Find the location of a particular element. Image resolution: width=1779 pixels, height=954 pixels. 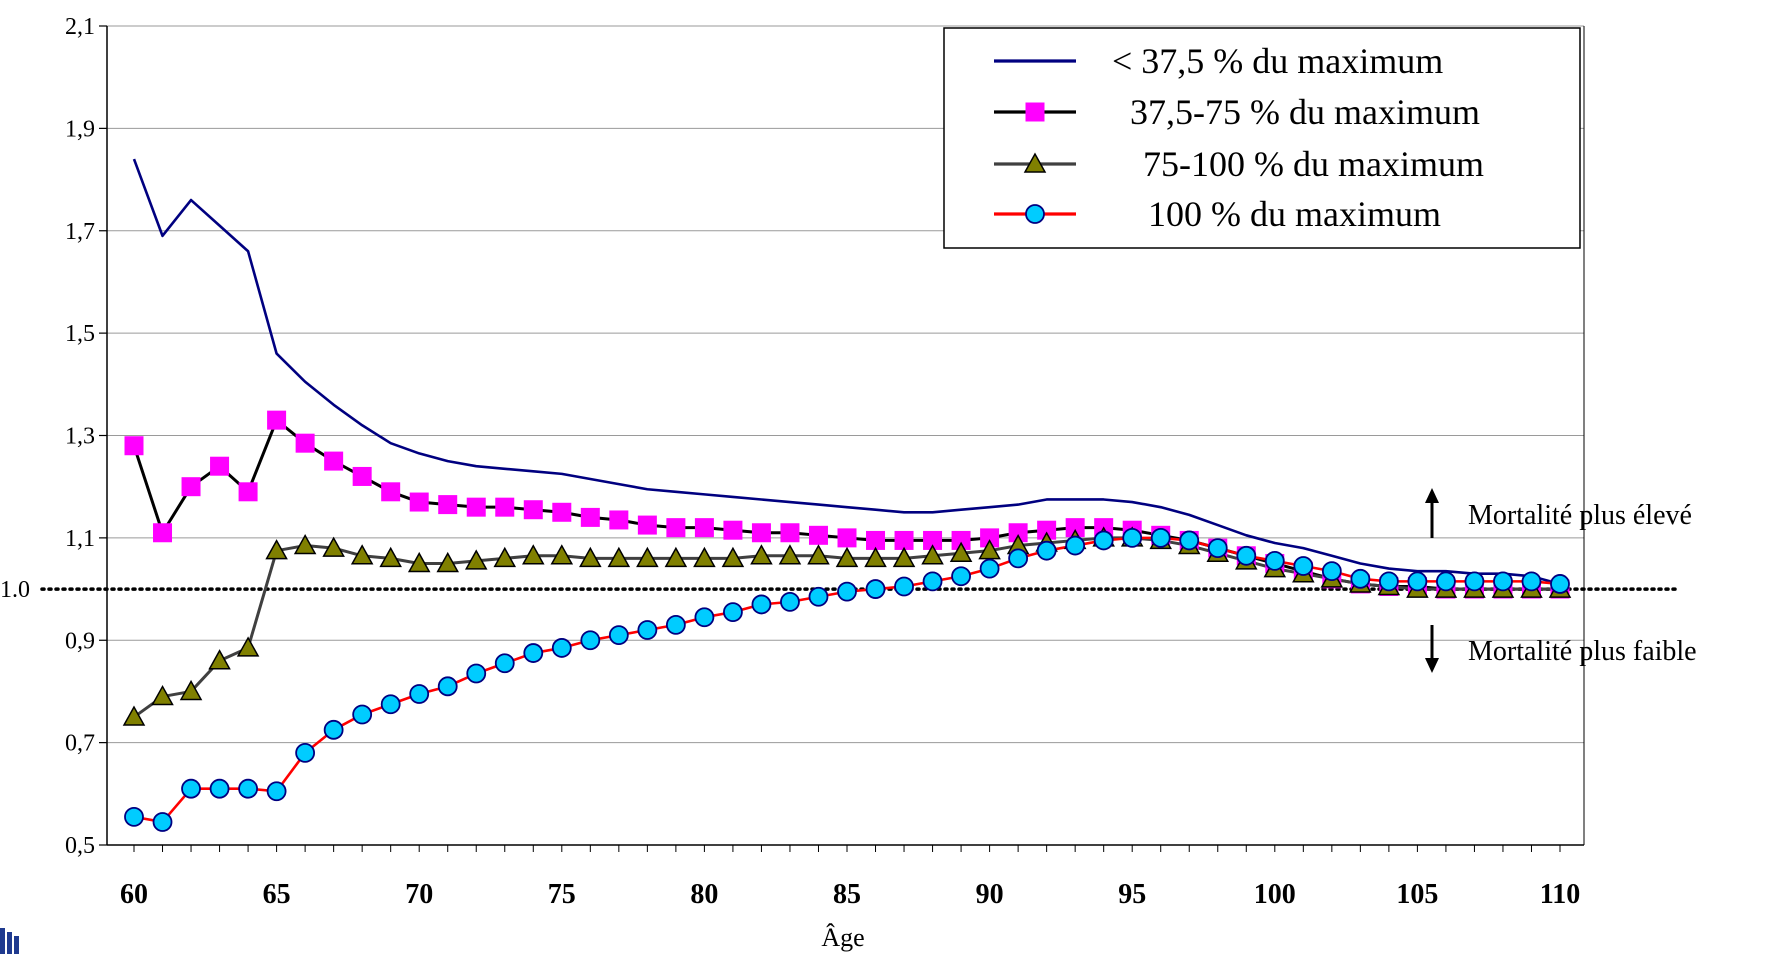

y-tick-label: 1,7 is located at coordinates (80, 232).